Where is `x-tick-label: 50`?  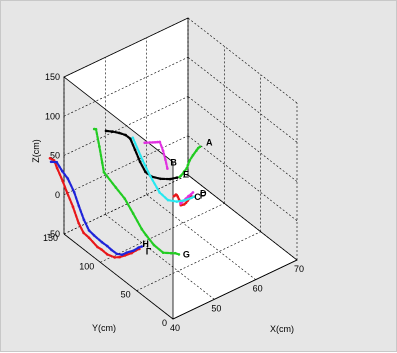
x-tick-label: 50 is located at coordinates (216, 308).